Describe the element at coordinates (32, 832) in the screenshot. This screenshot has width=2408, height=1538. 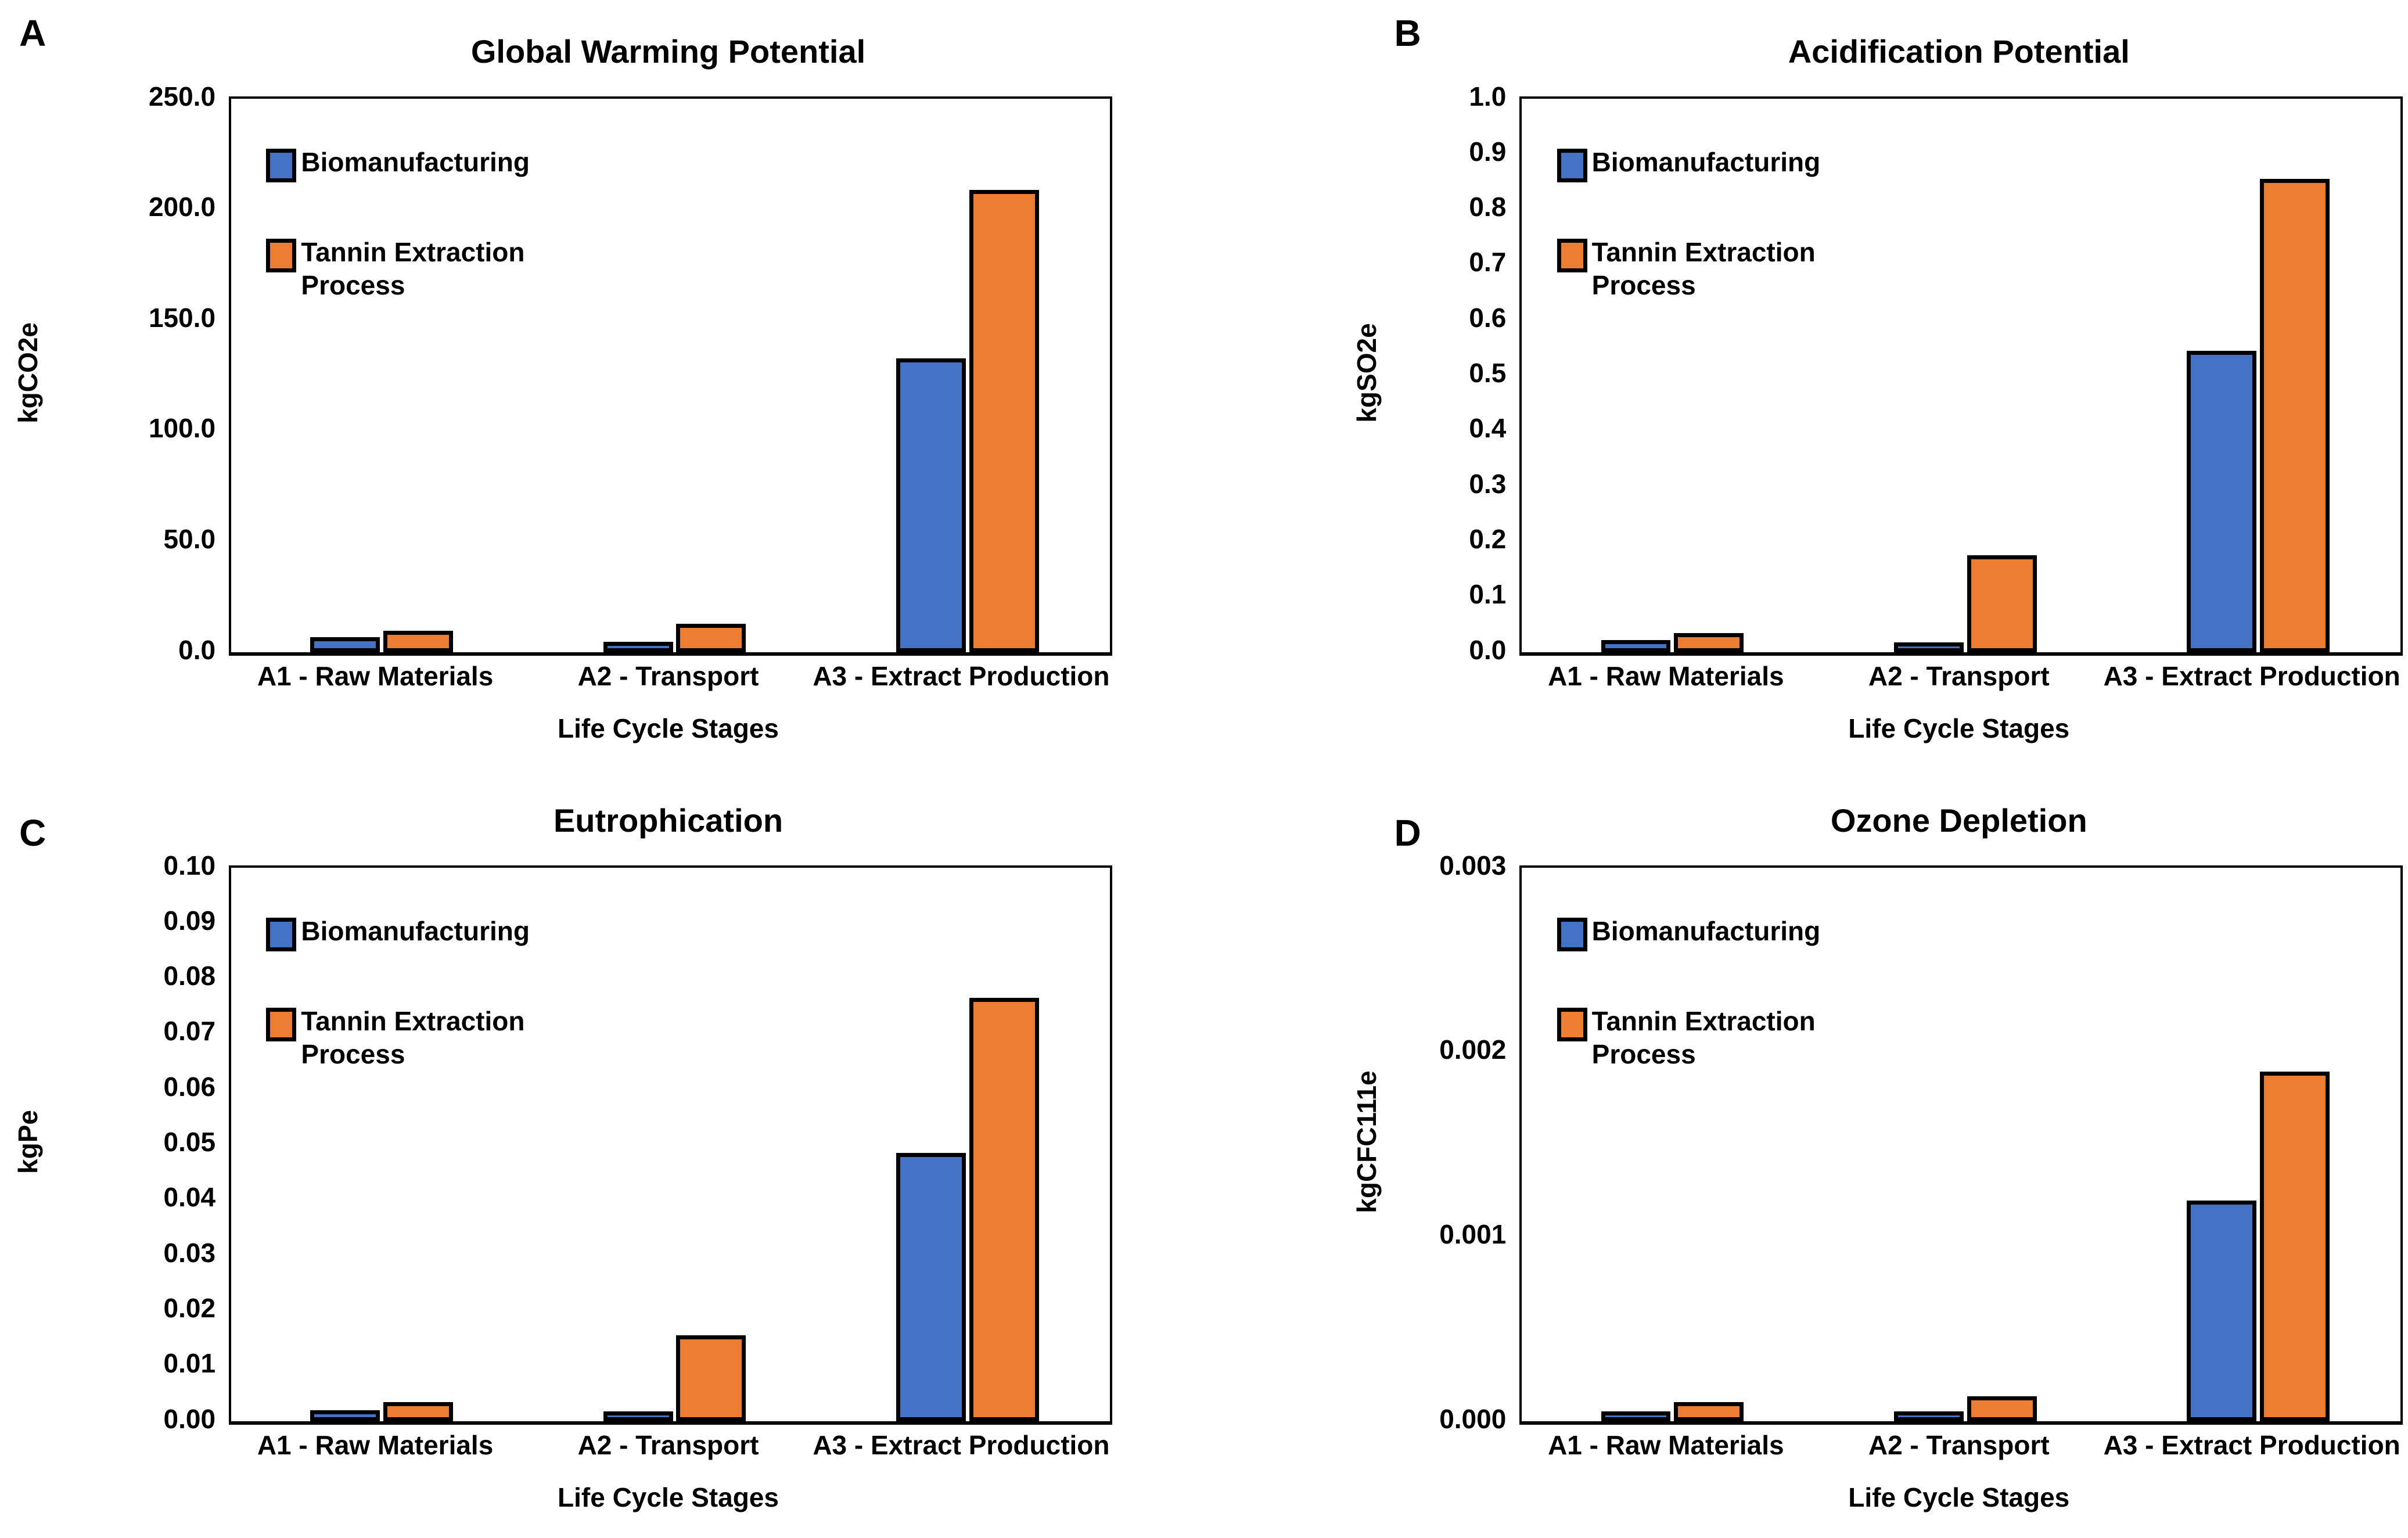
I see `panel-letter: C` at that location.